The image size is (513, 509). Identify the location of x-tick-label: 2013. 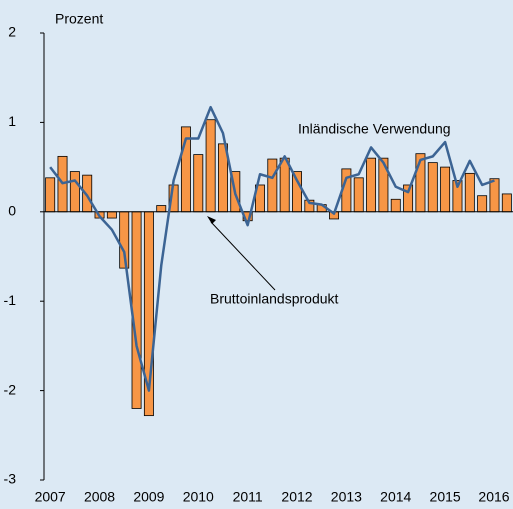
(346, 497).